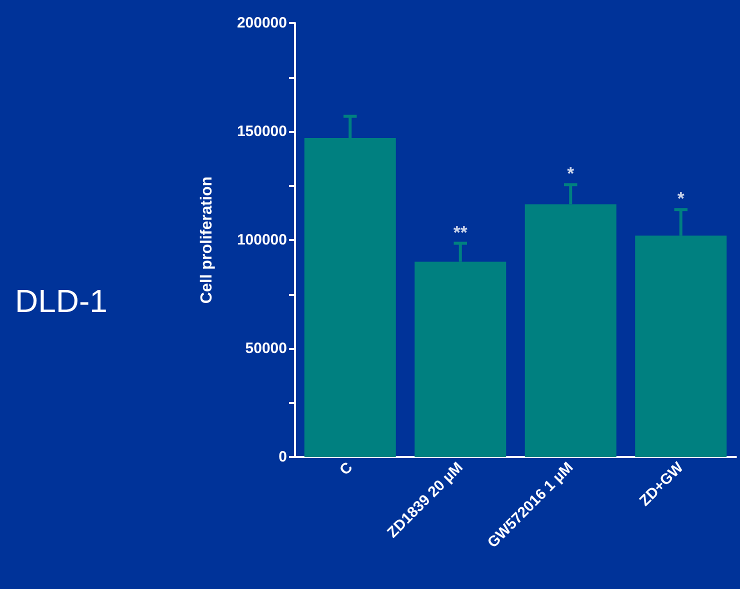 The image size is (740, 589). I want to click on y-tick-label: 150000, so click(261, 131).